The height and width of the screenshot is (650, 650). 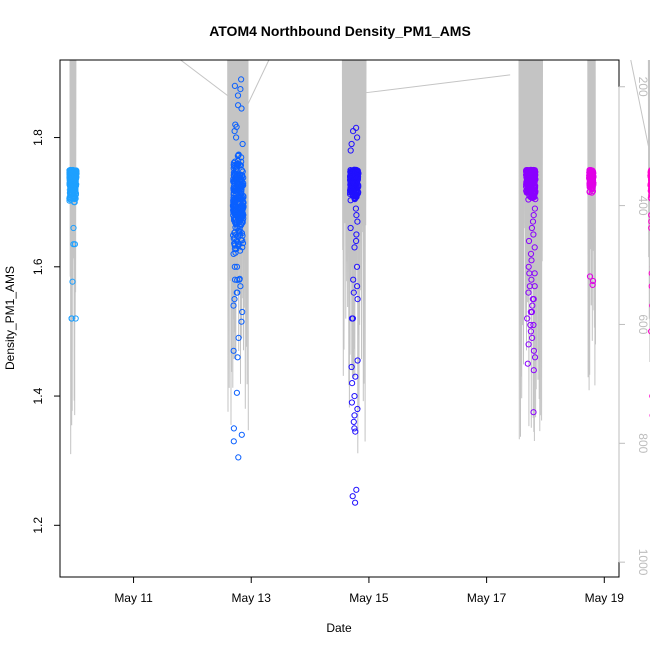 I want to click on altitude-transit-line, so click(x=204, y=78).